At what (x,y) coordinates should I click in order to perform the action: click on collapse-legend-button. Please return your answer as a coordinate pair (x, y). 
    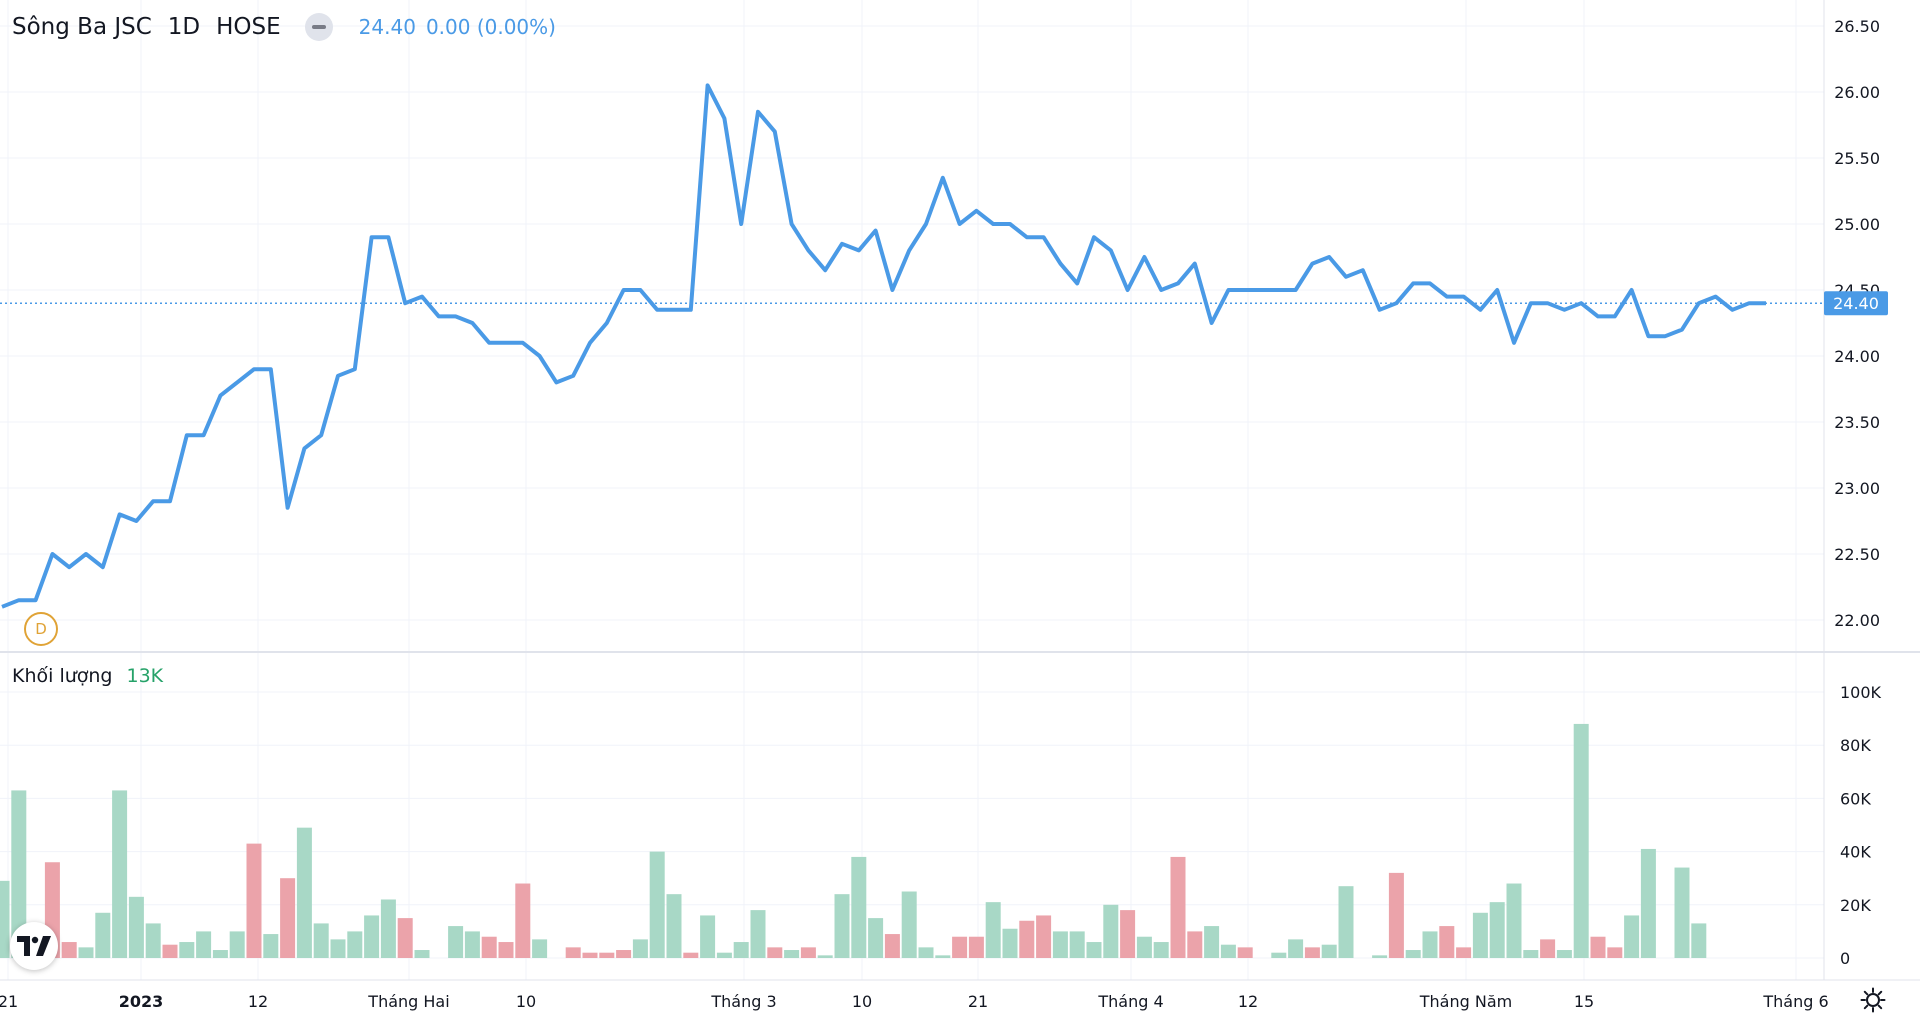
    Looking at the image, I should click on (318, 27).